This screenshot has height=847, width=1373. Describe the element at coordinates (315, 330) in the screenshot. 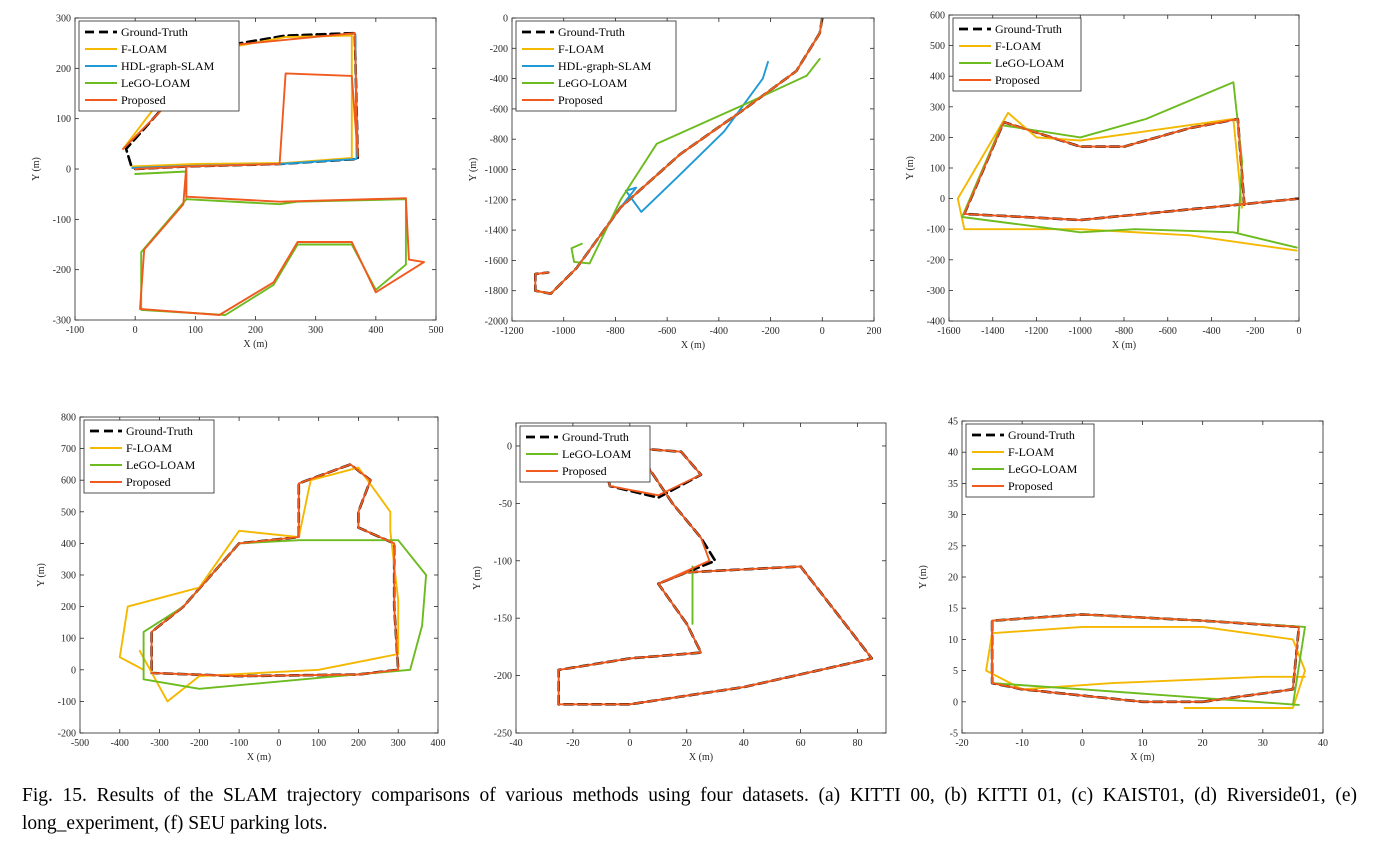

I see `x-tick-label: 300` at that location.